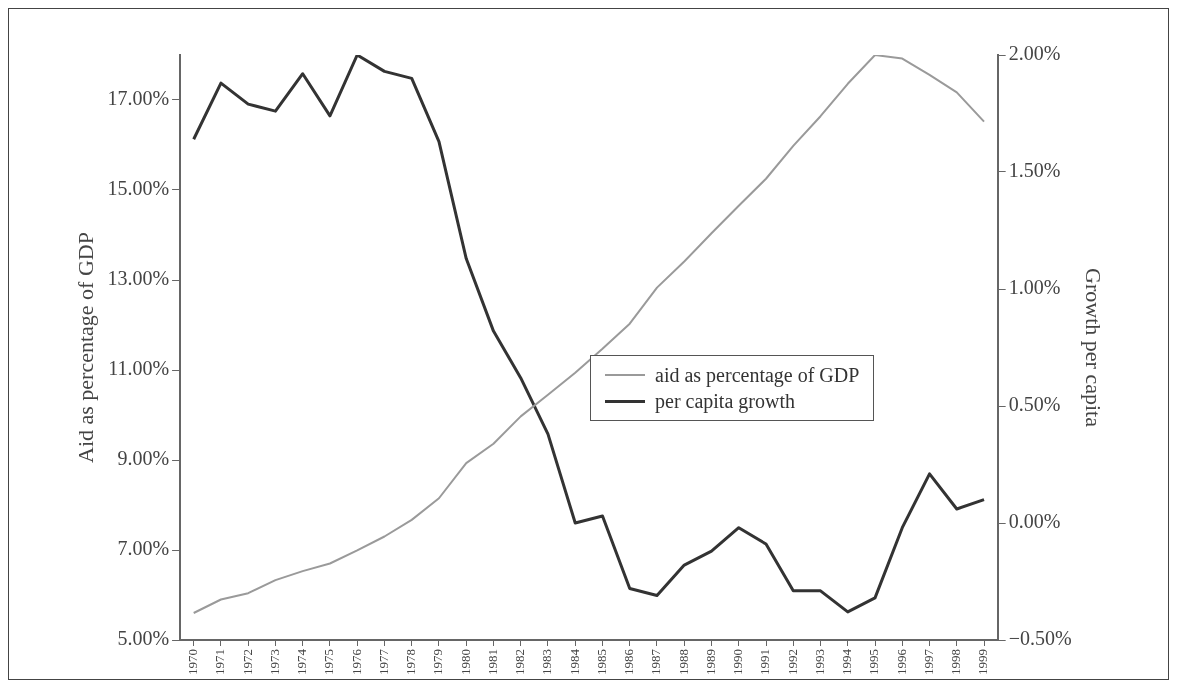 This screenshot has width=1179, height=688. I want to click on y-tick-label: 17.00%, so click(138, 98).